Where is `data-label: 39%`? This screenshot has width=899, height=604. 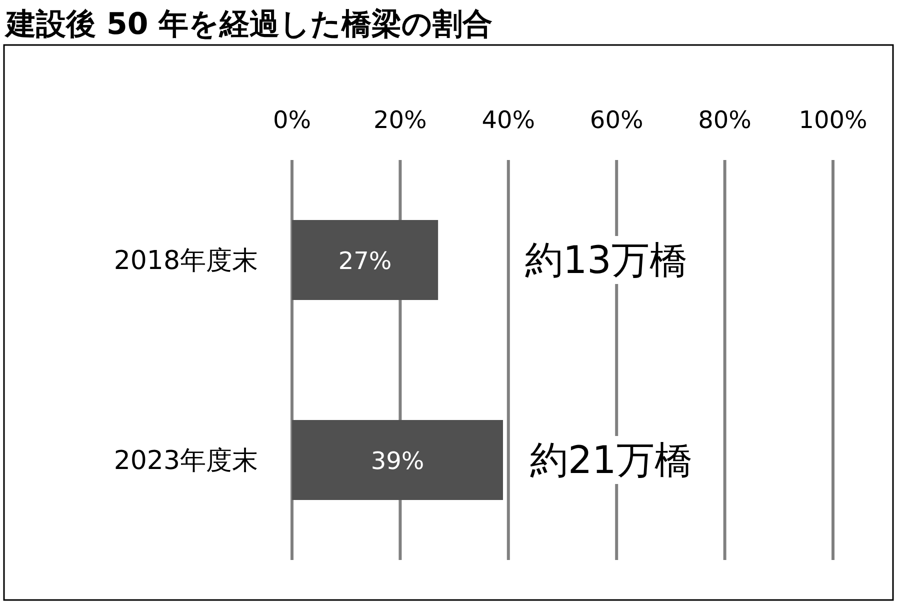
data-label: 39% is located at coordinates (397, 461).